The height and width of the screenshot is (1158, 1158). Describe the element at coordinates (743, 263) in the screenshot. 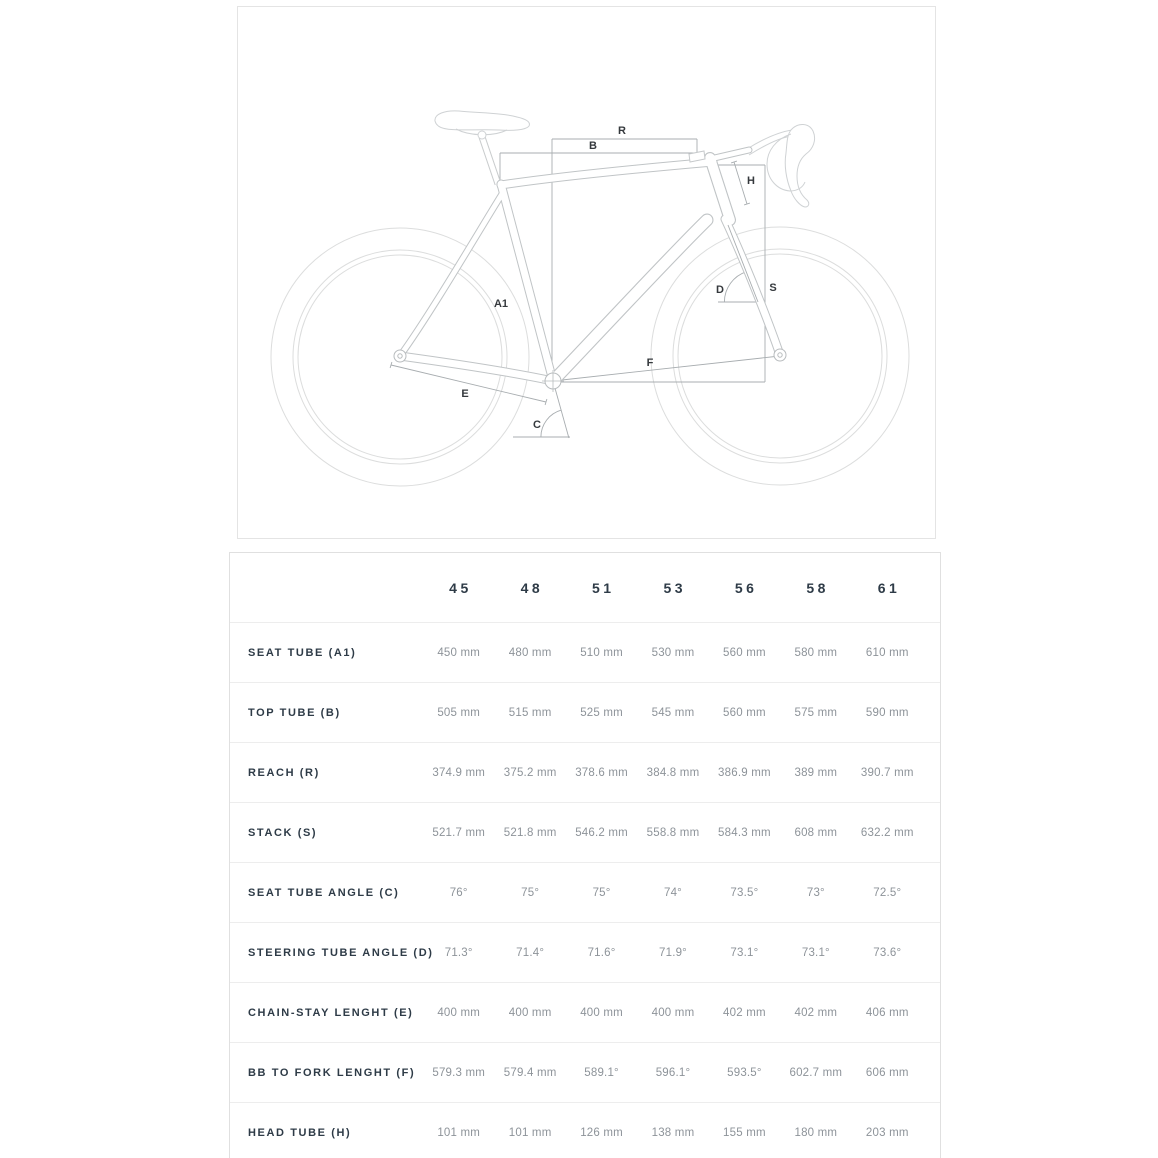

I see `overlay-lines` at that location.